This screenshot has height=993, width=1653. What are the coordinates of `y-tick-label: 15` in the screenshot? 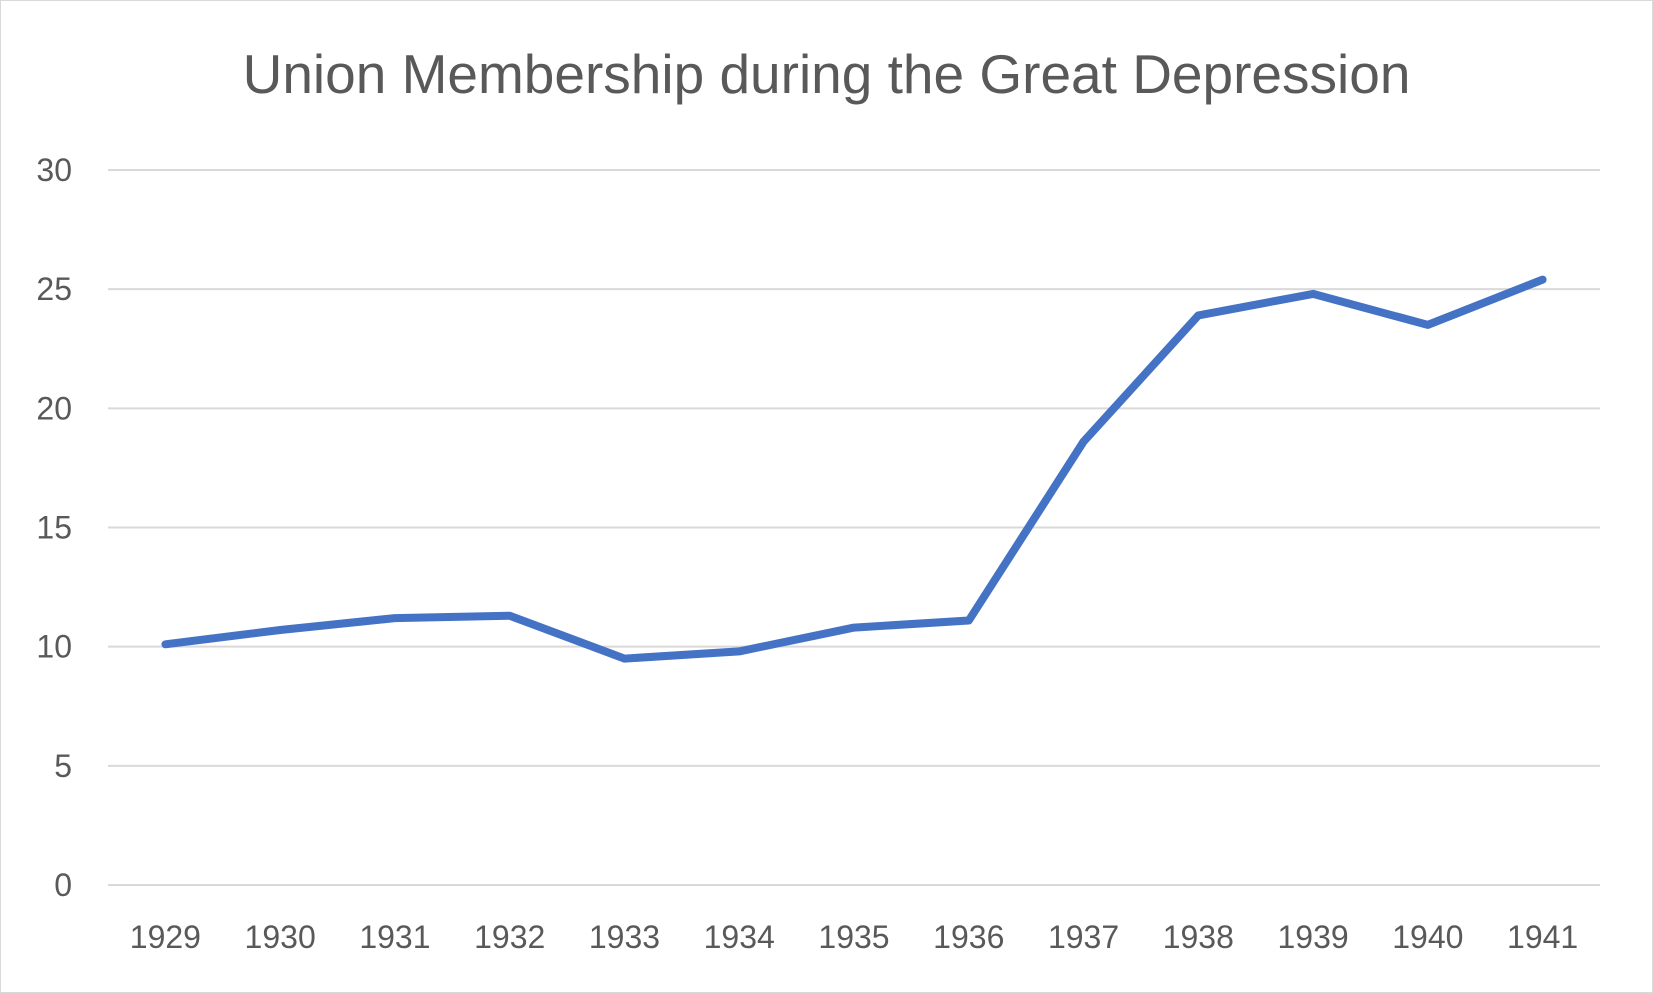 It's located at (54, 528).